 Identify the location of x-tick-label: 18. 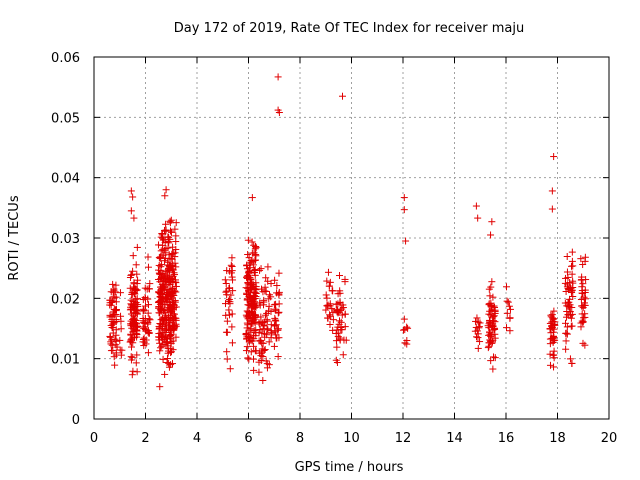
(557, 438).